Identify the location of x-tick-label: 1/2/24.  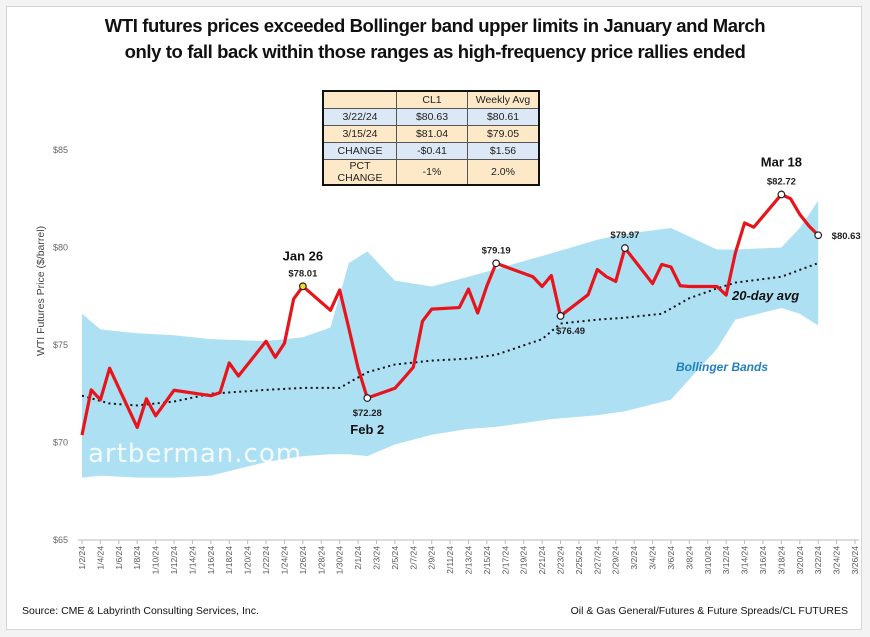
(82, 558).